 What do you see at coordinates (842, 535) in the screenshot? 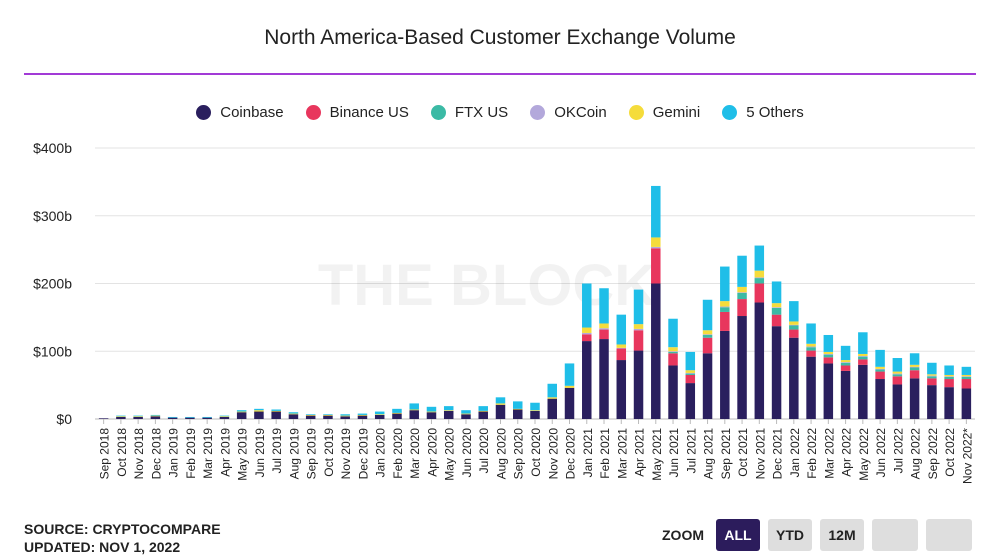
I see `zoom-12m-button: 12M` at bounding box center [842, 535].